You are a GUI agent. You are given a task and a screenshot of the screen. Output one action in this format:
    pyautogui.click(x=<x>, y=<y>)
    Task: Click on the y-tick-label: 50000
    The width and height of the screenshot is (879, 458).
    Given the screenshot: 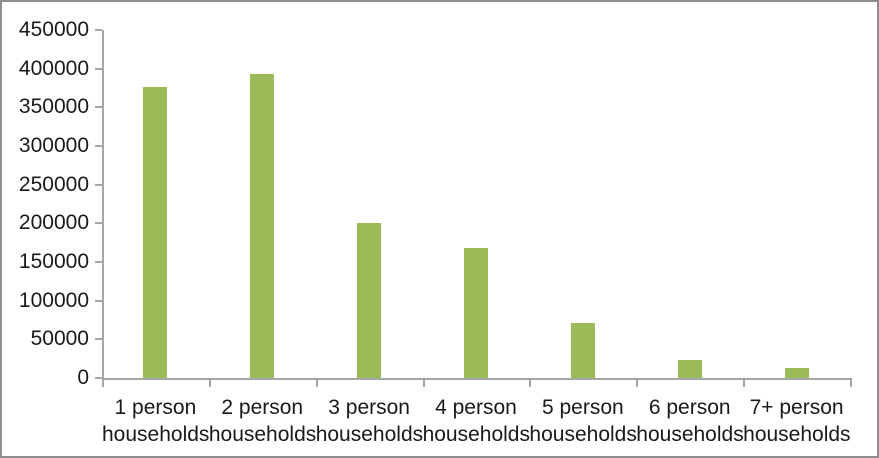 What is the action you would take?
    pyautogui.click(x=59, y=339)
    